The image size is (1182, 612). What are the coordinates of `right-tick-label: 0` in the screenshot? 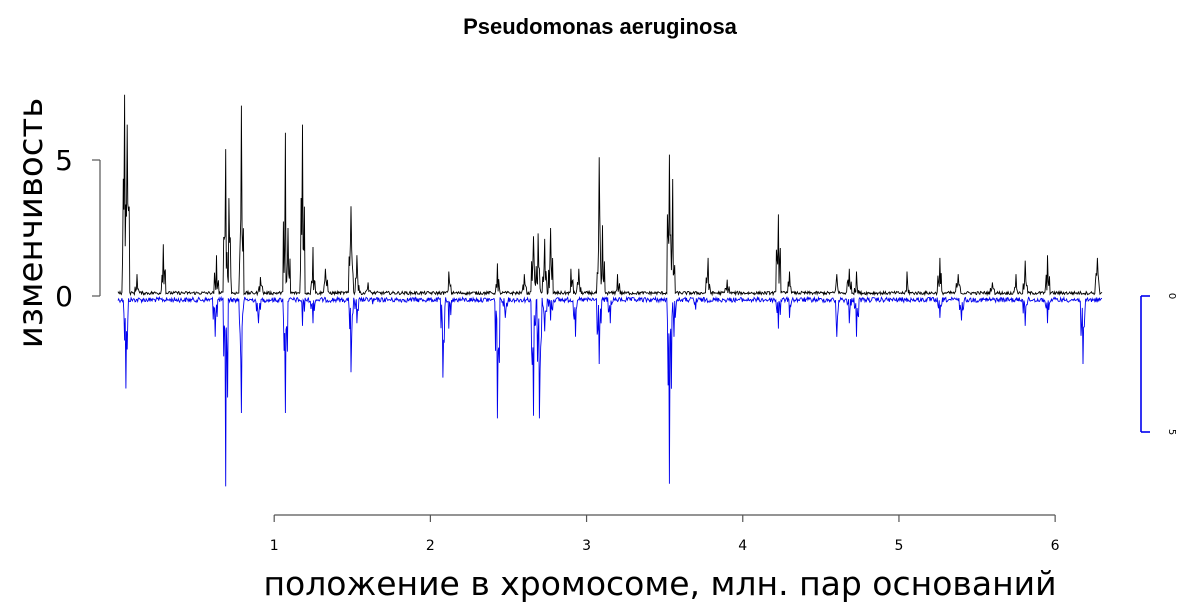 It's located at (1171, 296).